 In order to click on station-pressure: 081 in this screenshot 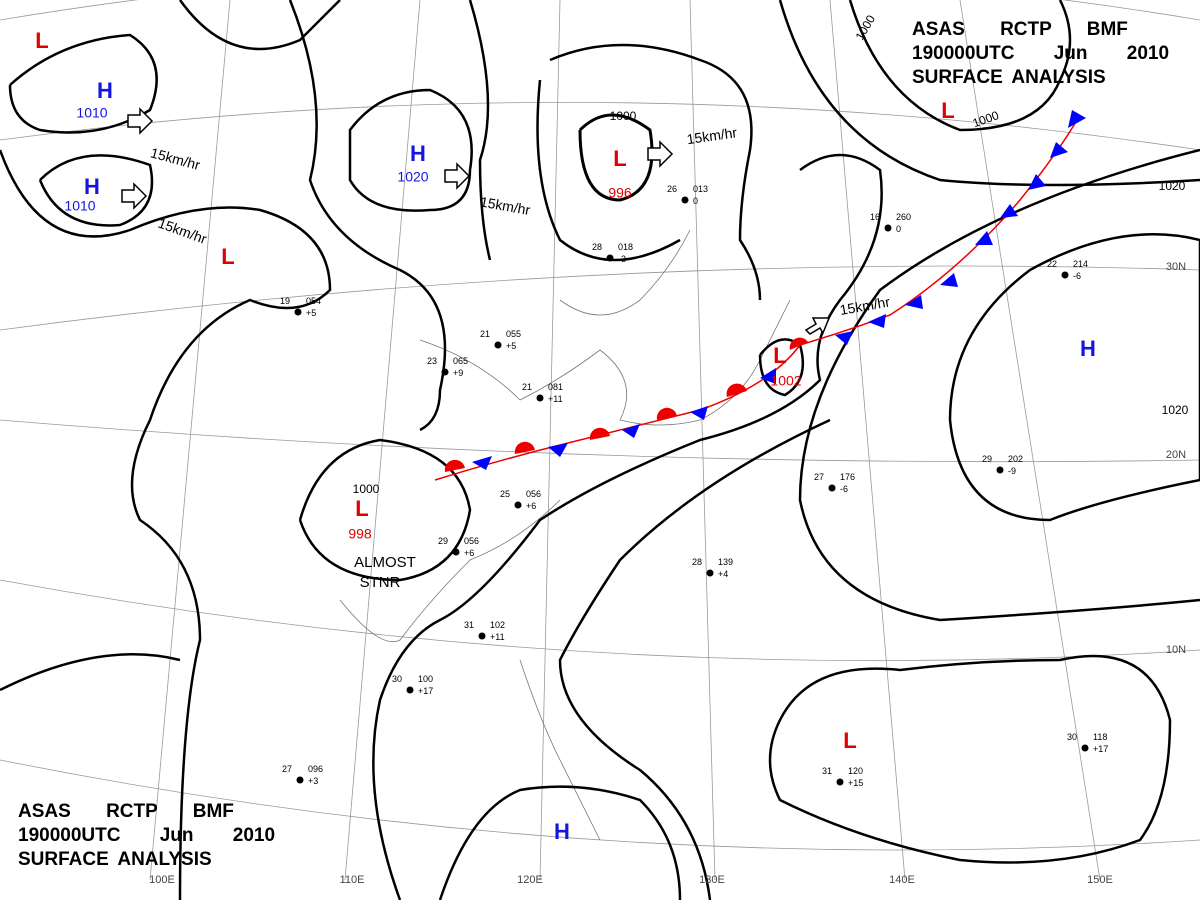, I will do `click(555, 387)`.